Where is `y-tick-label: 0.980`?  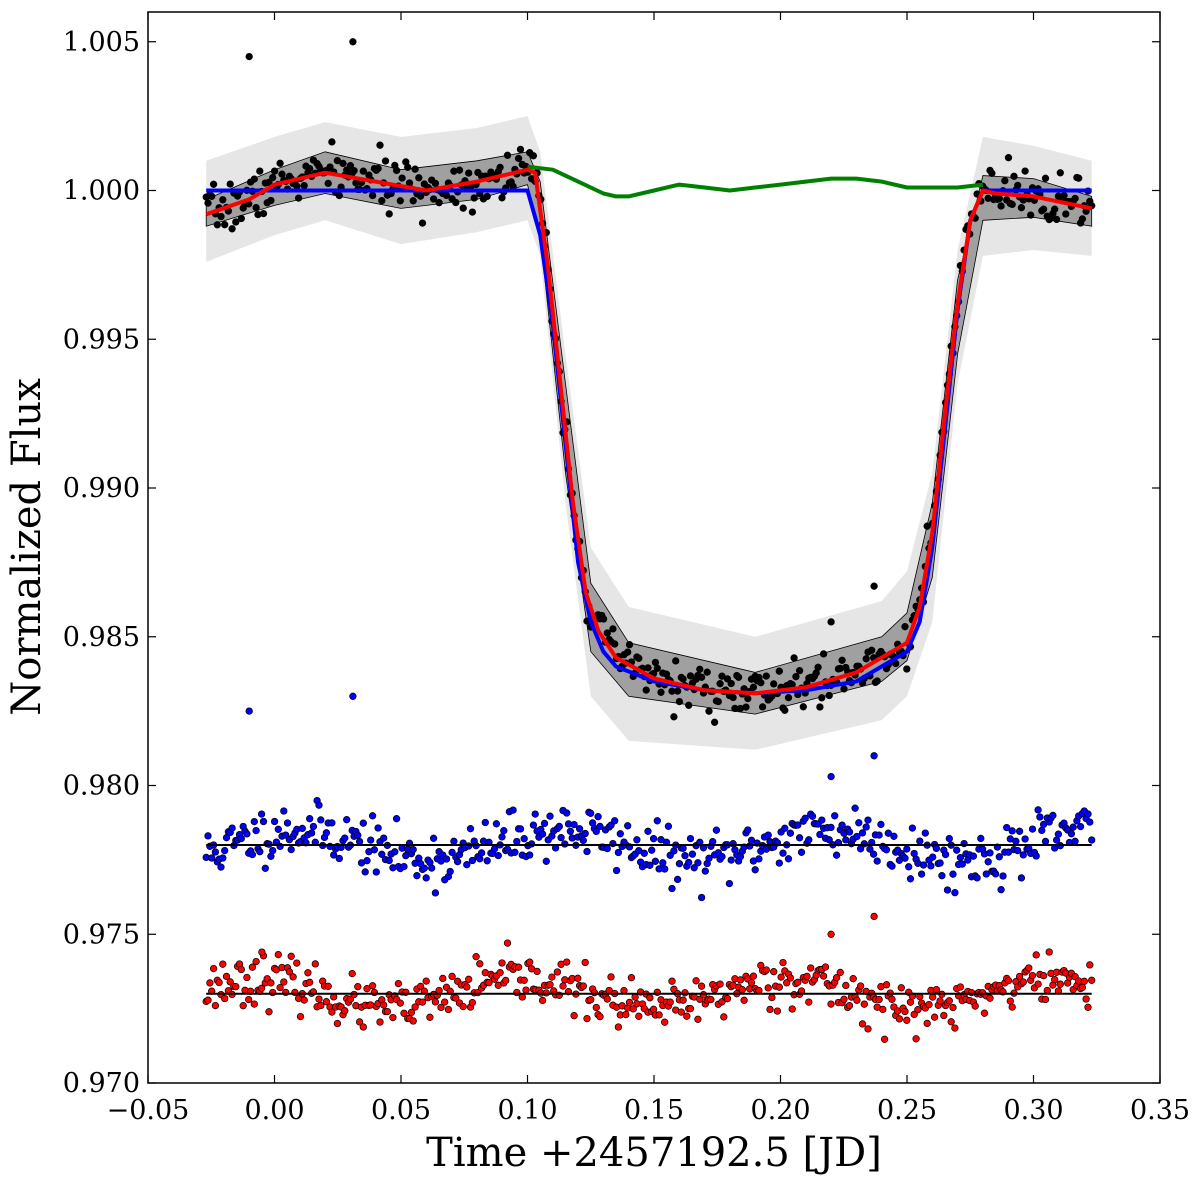 y-tick-label: 0.980 is located at coordinates (101, 786).